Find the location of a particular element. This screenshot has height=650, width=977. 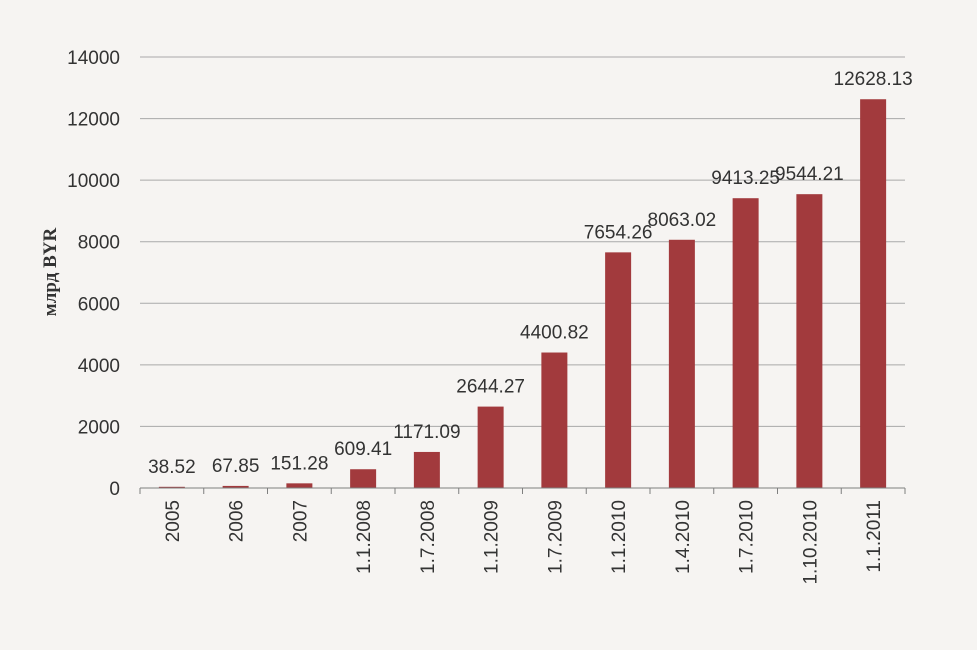

y-axis-label: млрд BYR is located at coordinates (50, 272).